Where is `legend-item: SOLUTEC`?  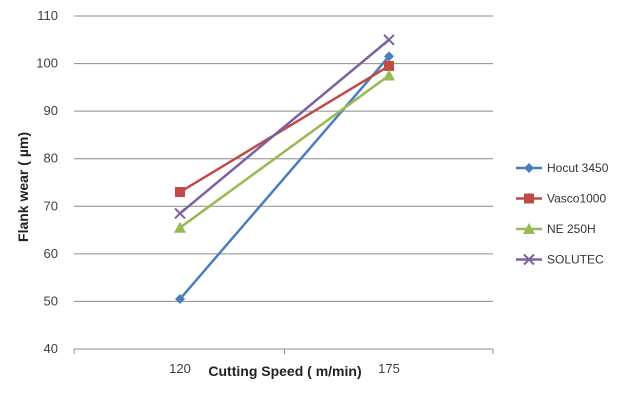 legend-item: SOLUTEC is located at coordinates (560, 260).